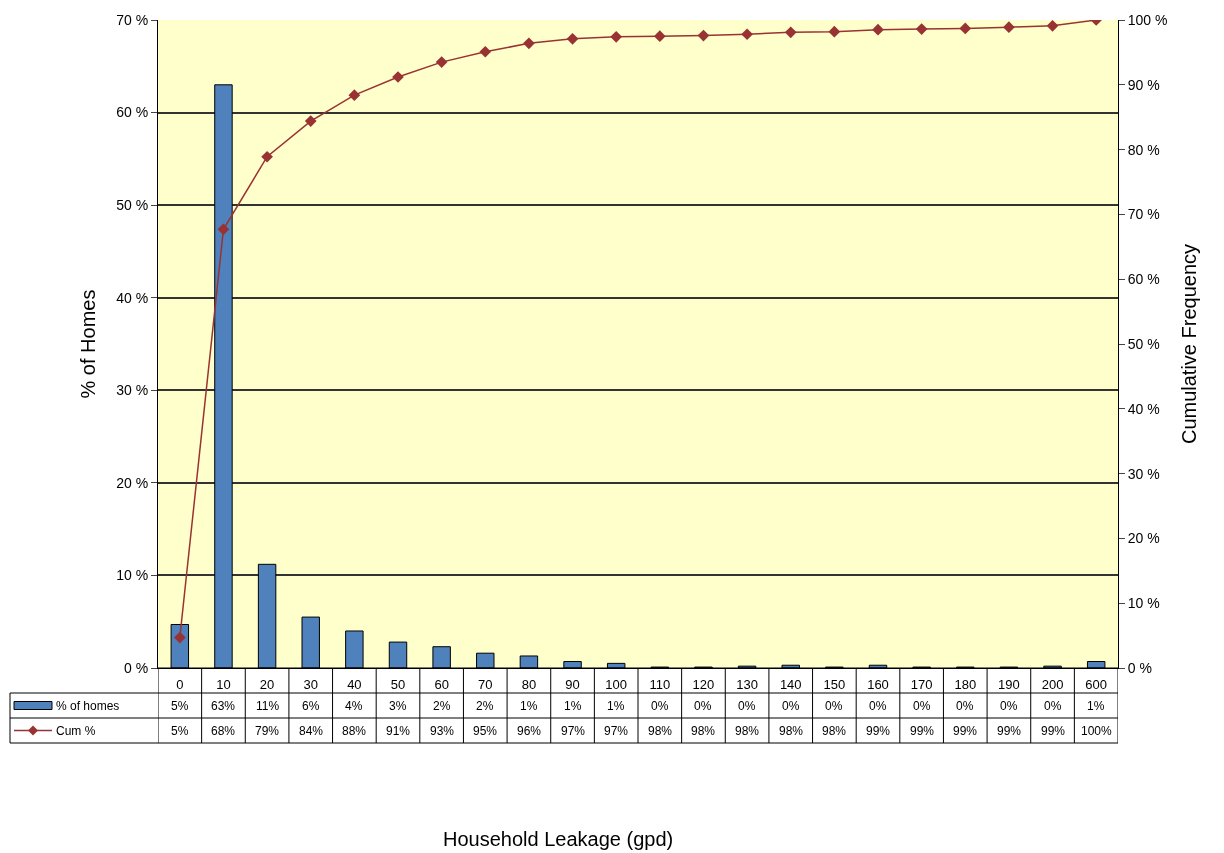 This screenshot has width=1224, height=853. Describe the element at coordinates (87, 344) in the screenshot. I see `y-axis-title: % of Homes` at that location.